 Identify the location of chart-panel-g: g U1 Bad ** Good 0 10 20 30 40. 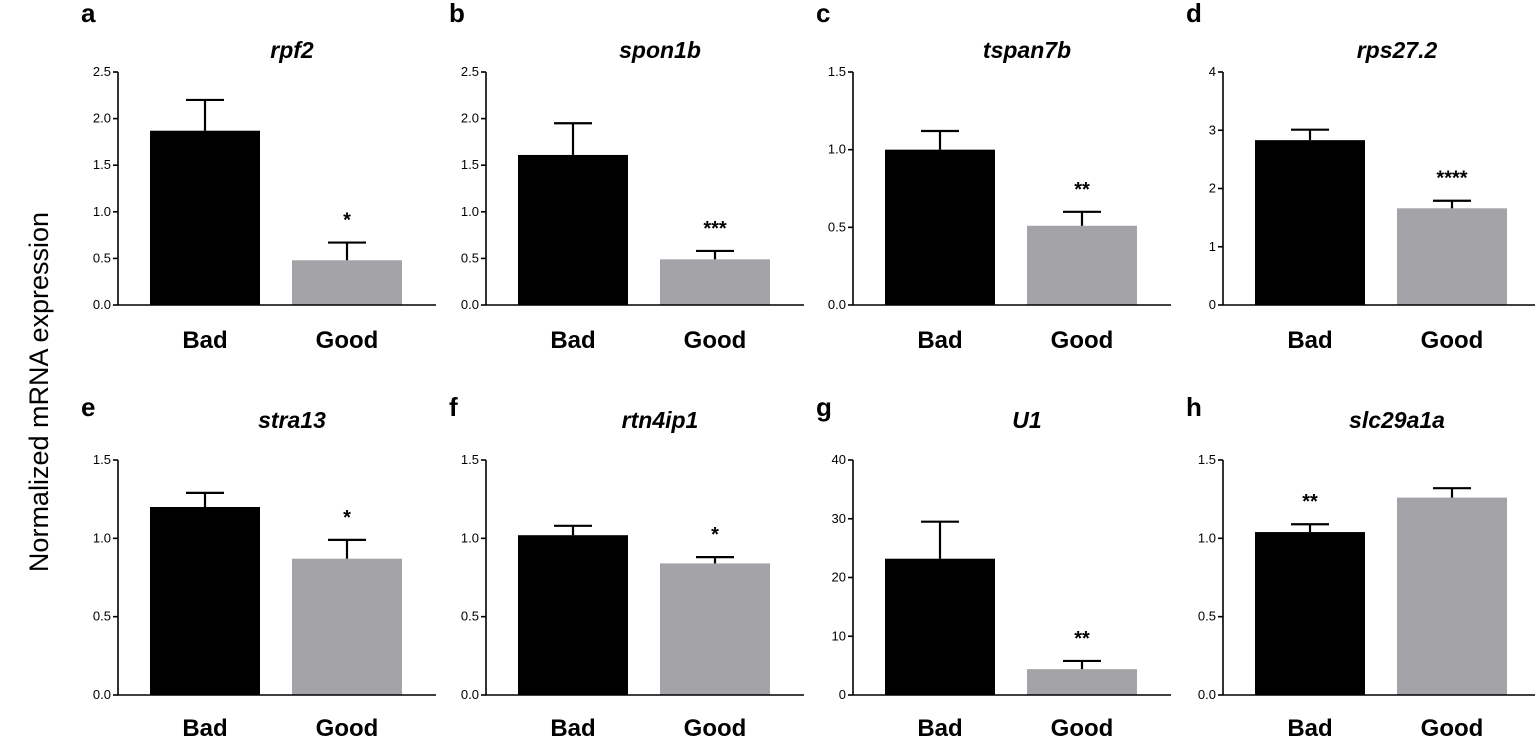
(993, 567).